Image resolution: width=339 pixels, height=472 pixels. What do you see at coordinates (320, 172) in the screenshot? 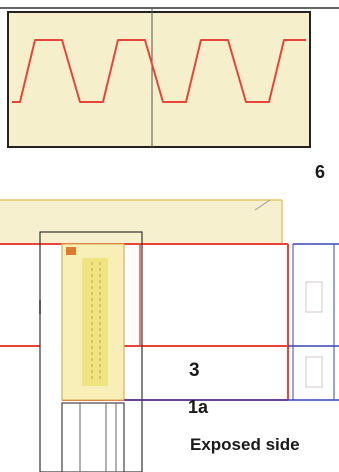
I see `layer-number-6: 6` at bounding box center [320, 172].